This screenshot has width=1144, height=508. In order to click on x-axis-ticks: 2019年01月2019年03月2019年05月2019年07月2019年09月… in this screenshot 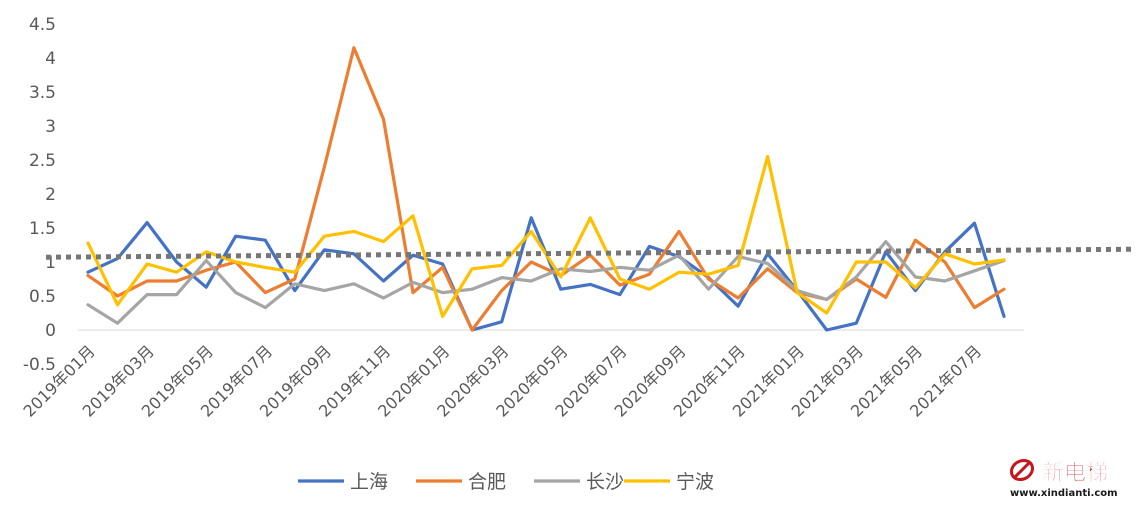, I will do `click(503, 380)`.